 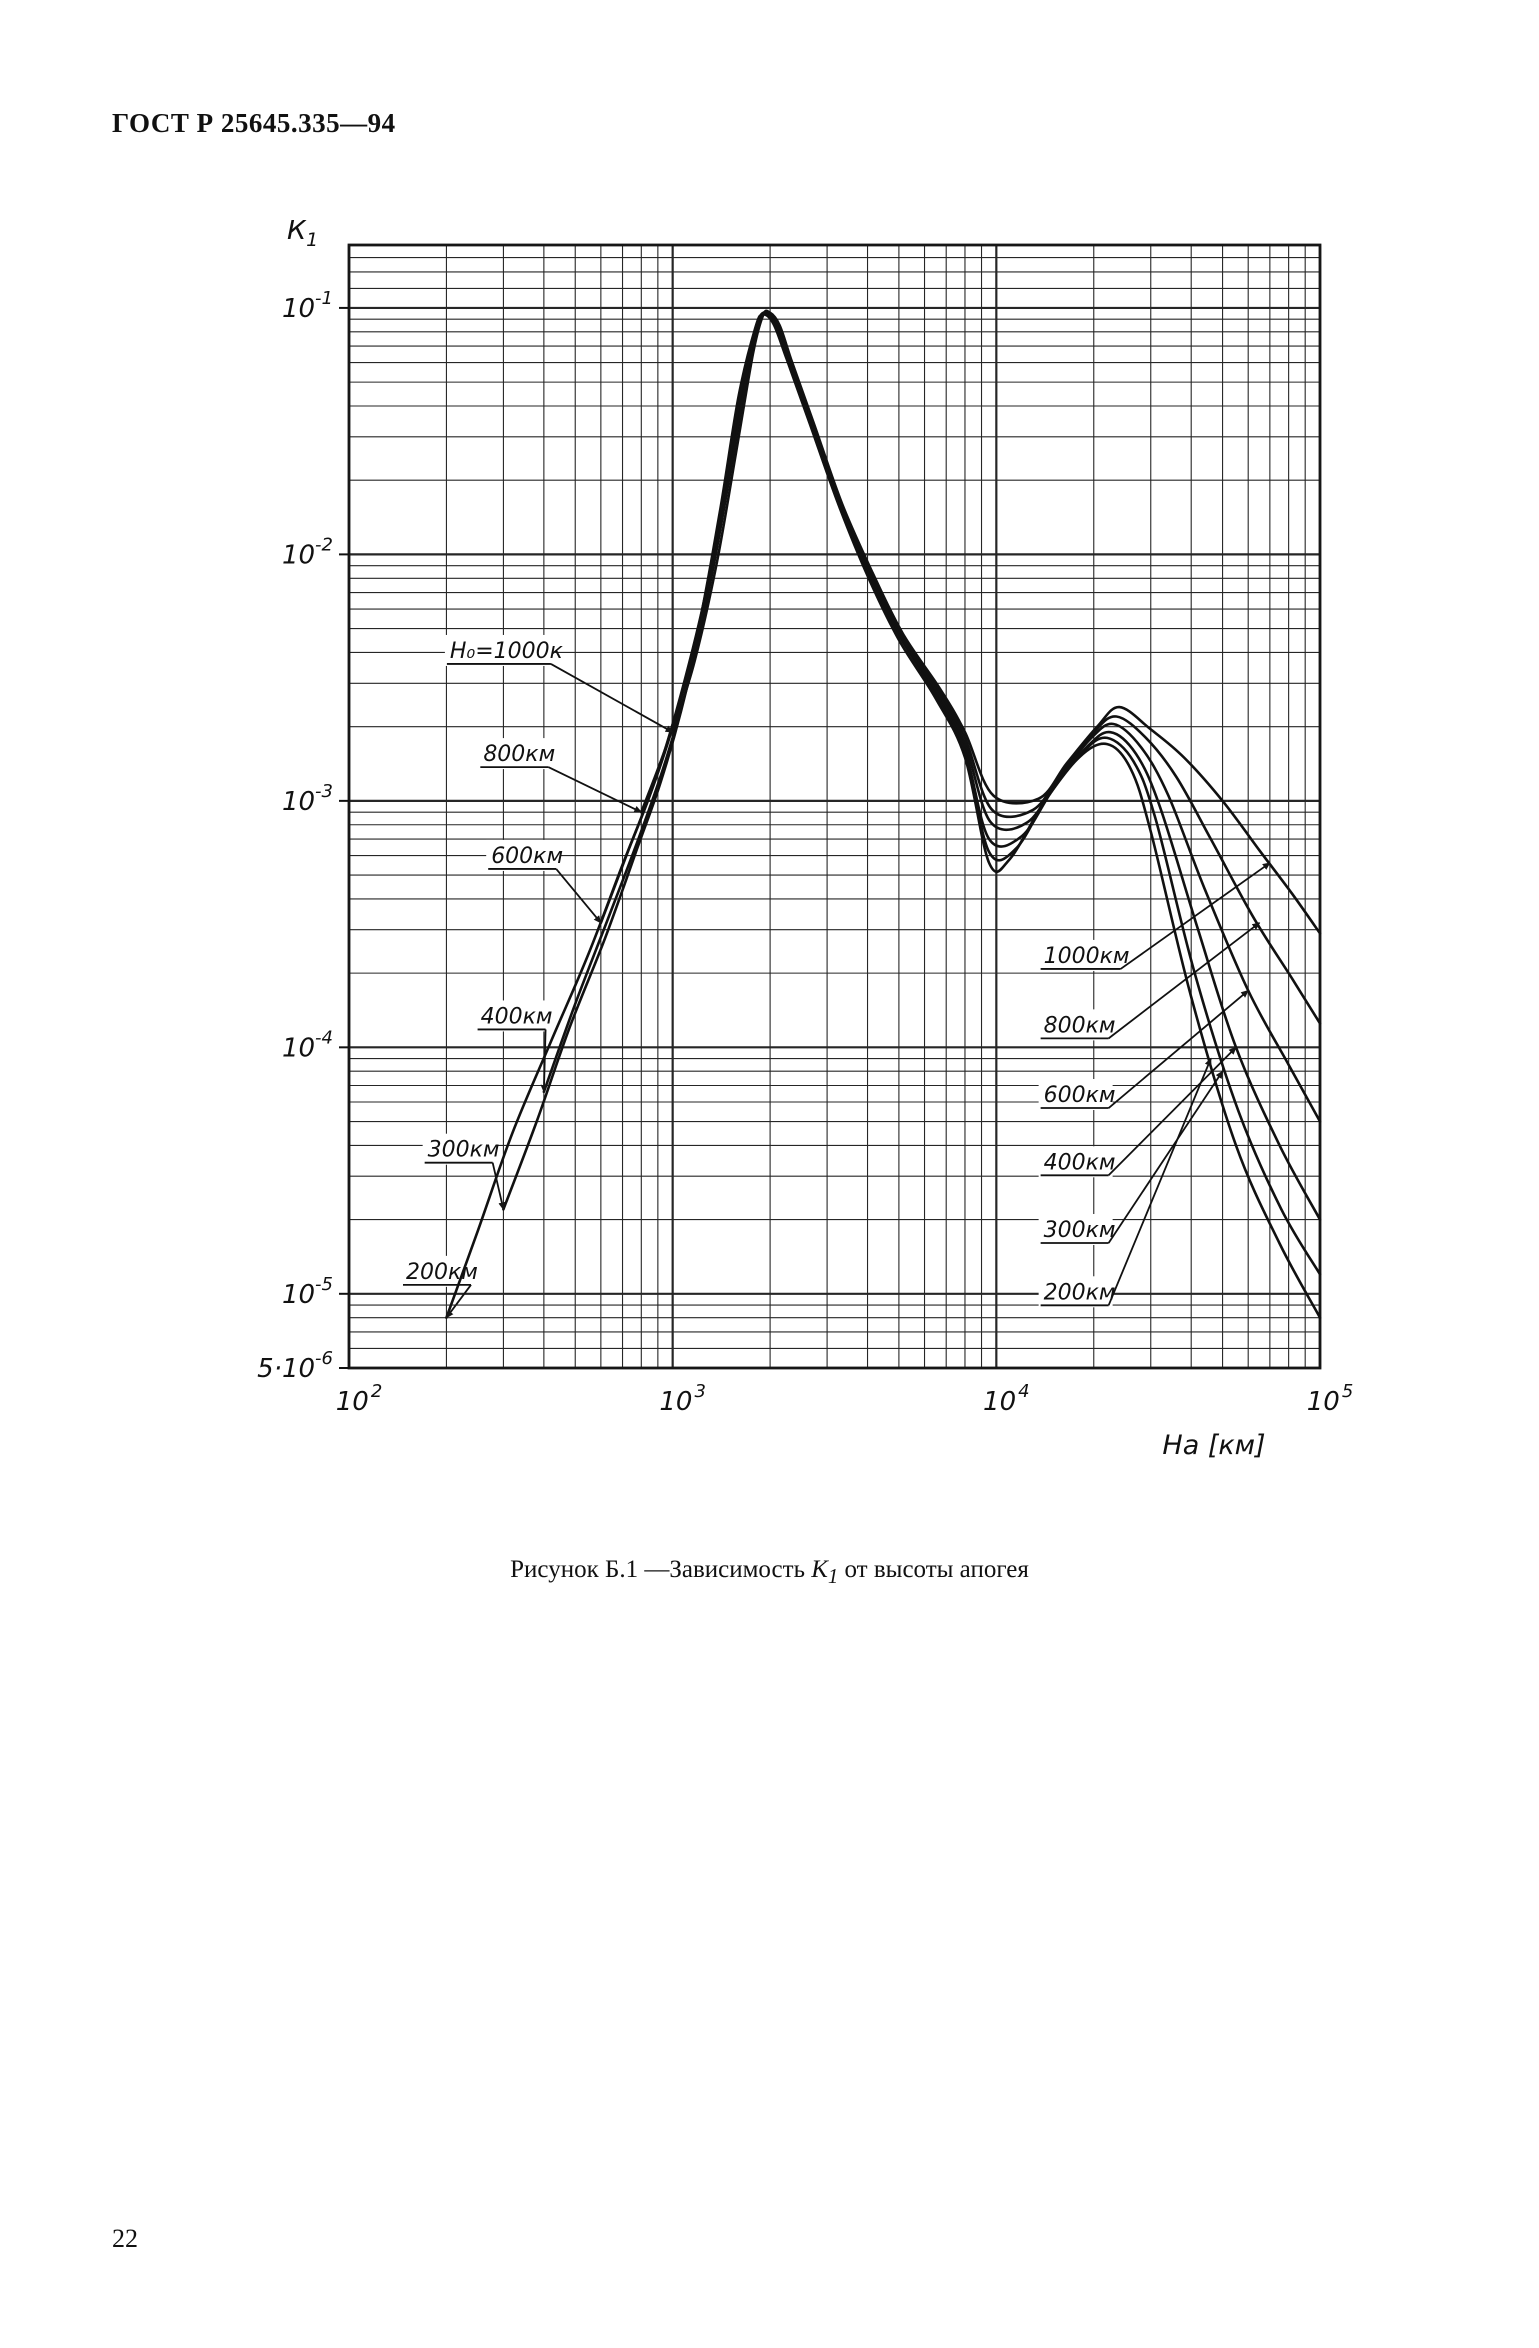 What do you see at coordinates (307, 306) in the screenshot?
I see `y-tick-label: 10⁻¹` at bounding box center [307, 306].